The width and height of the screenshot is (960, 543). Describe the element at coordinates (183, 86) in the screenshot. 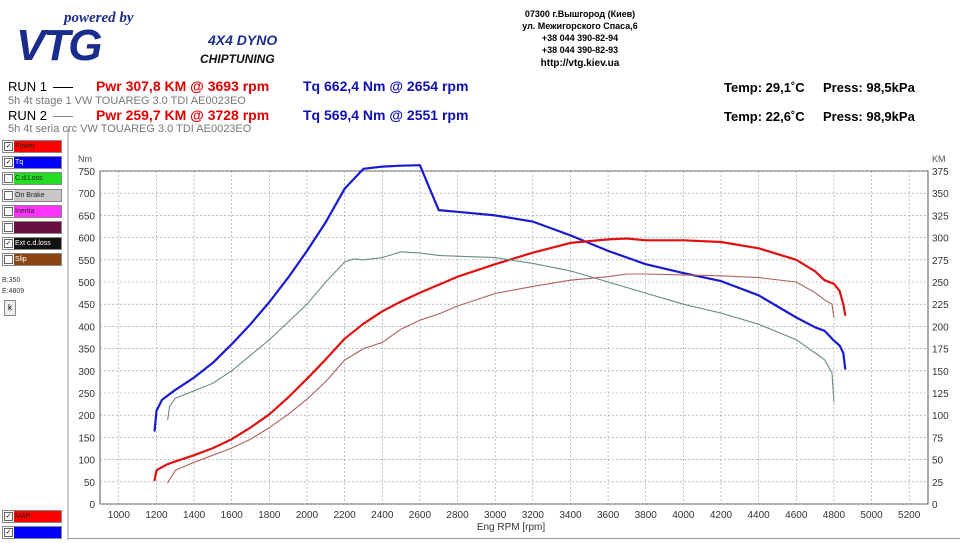

I see `run1-power: Pwr 307,8 KM @ 3693 rpm` at that location.